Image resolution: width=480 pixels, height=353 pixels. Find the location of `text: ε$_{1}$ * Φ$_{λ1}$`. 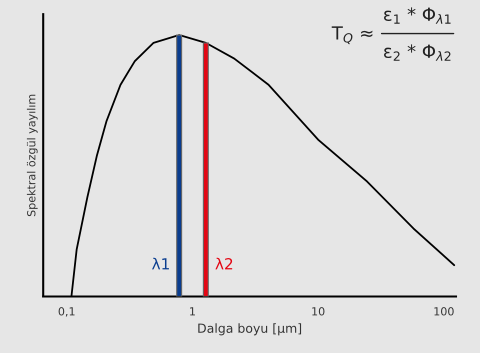

text: ε$_{1}$ * Φ$_{λ1}$ is located at coordinates (417, 15).